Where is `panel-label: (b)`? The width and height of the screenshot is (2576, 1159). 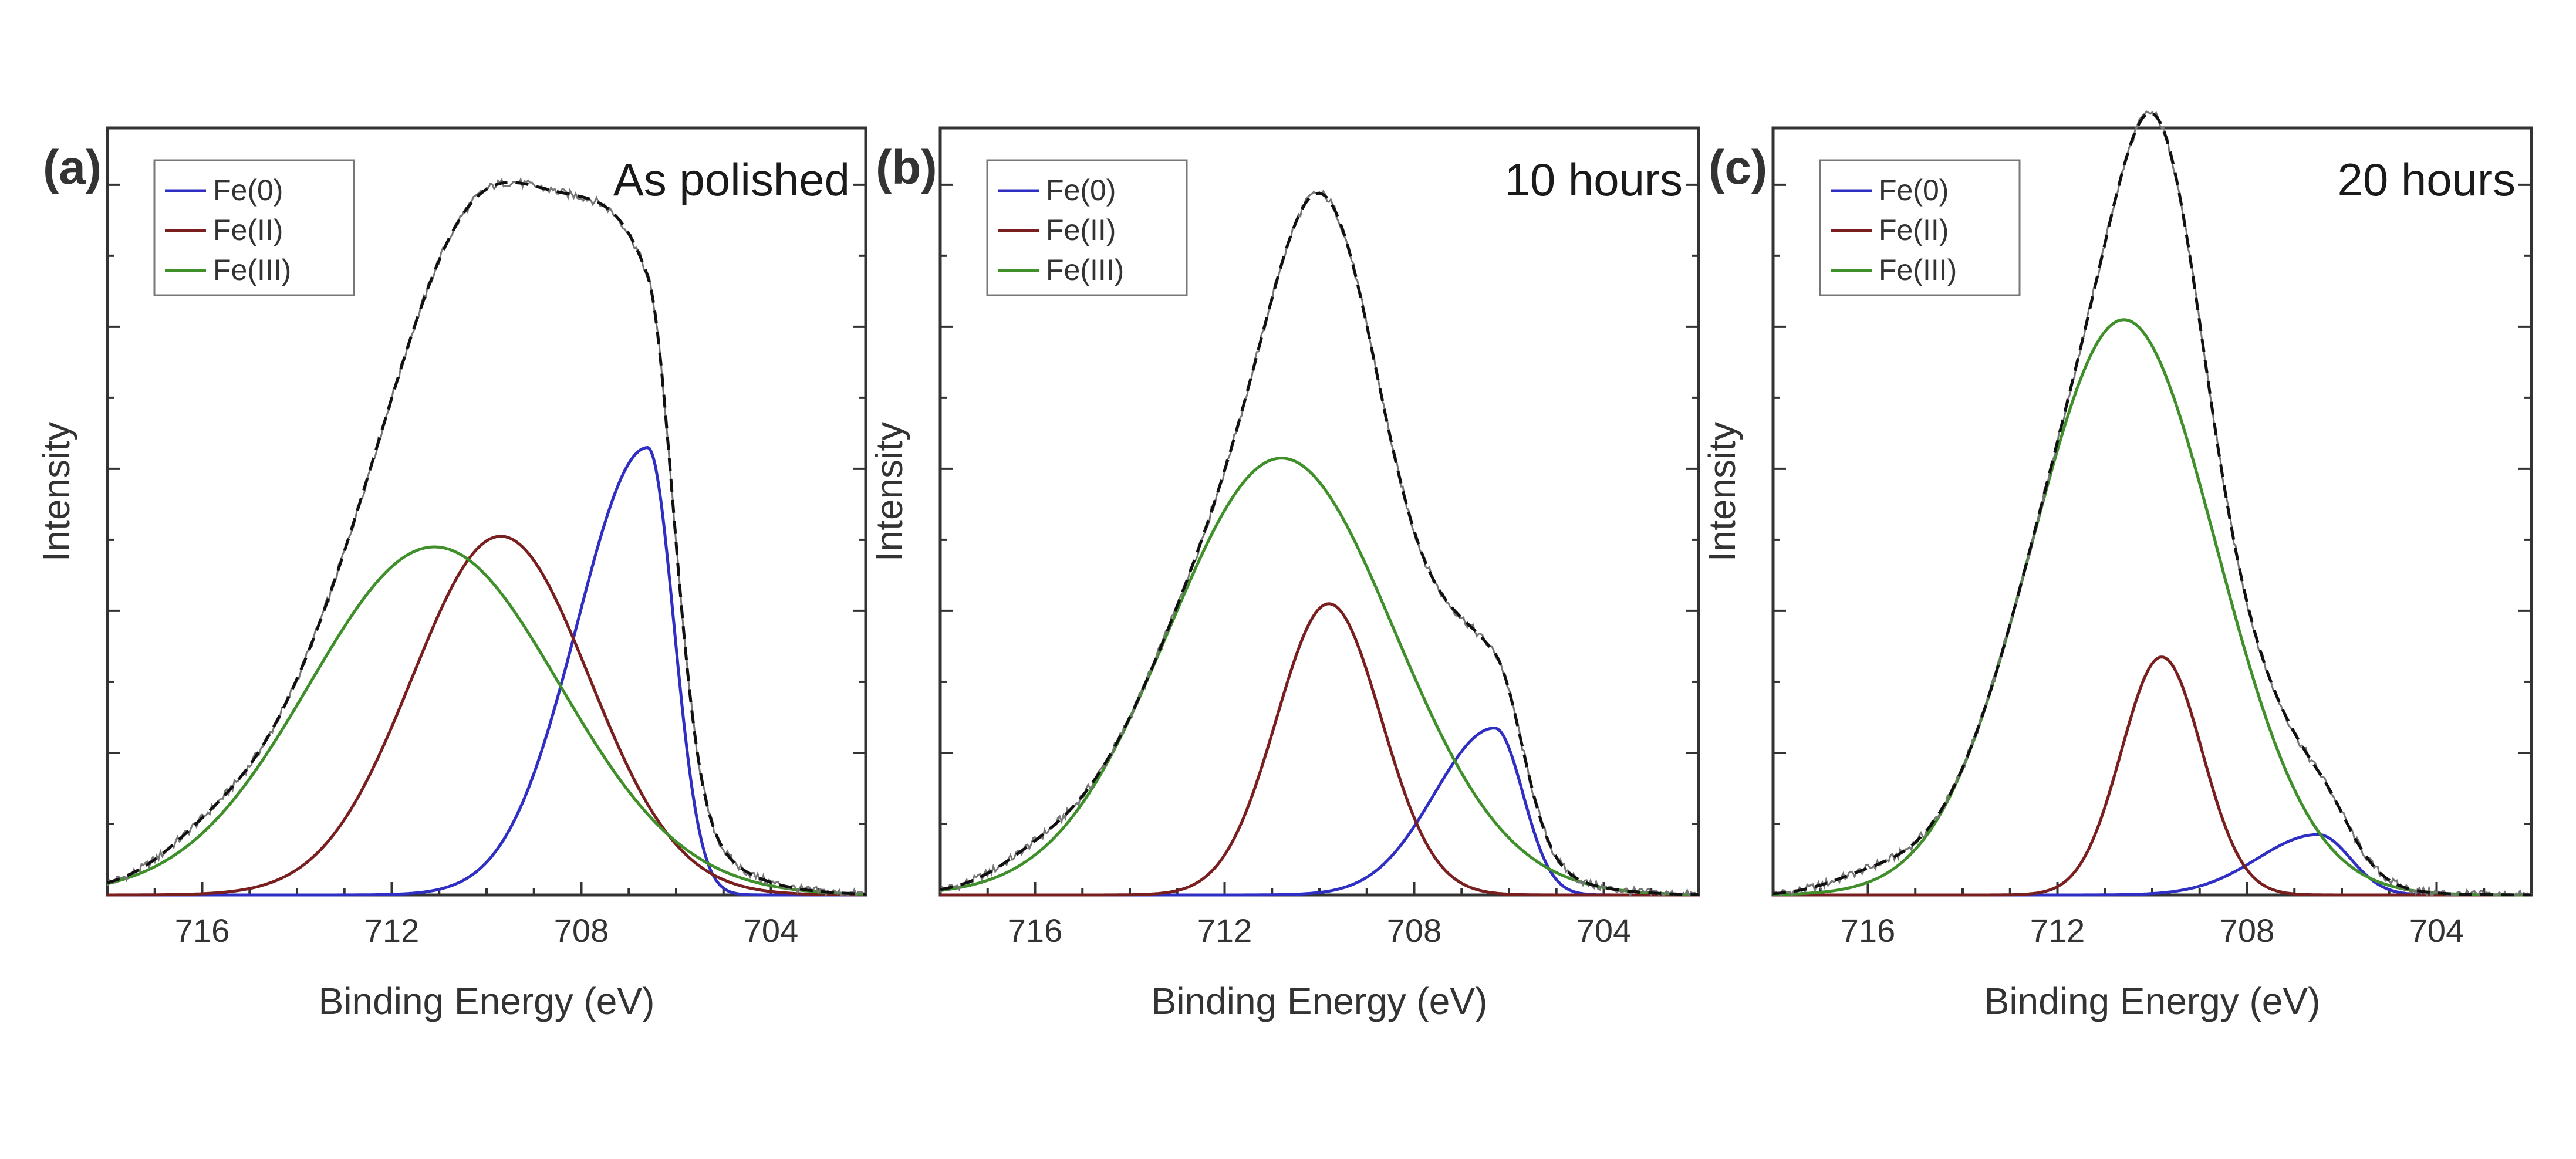
panel-label: (b) is located at coordinates (906, 167).